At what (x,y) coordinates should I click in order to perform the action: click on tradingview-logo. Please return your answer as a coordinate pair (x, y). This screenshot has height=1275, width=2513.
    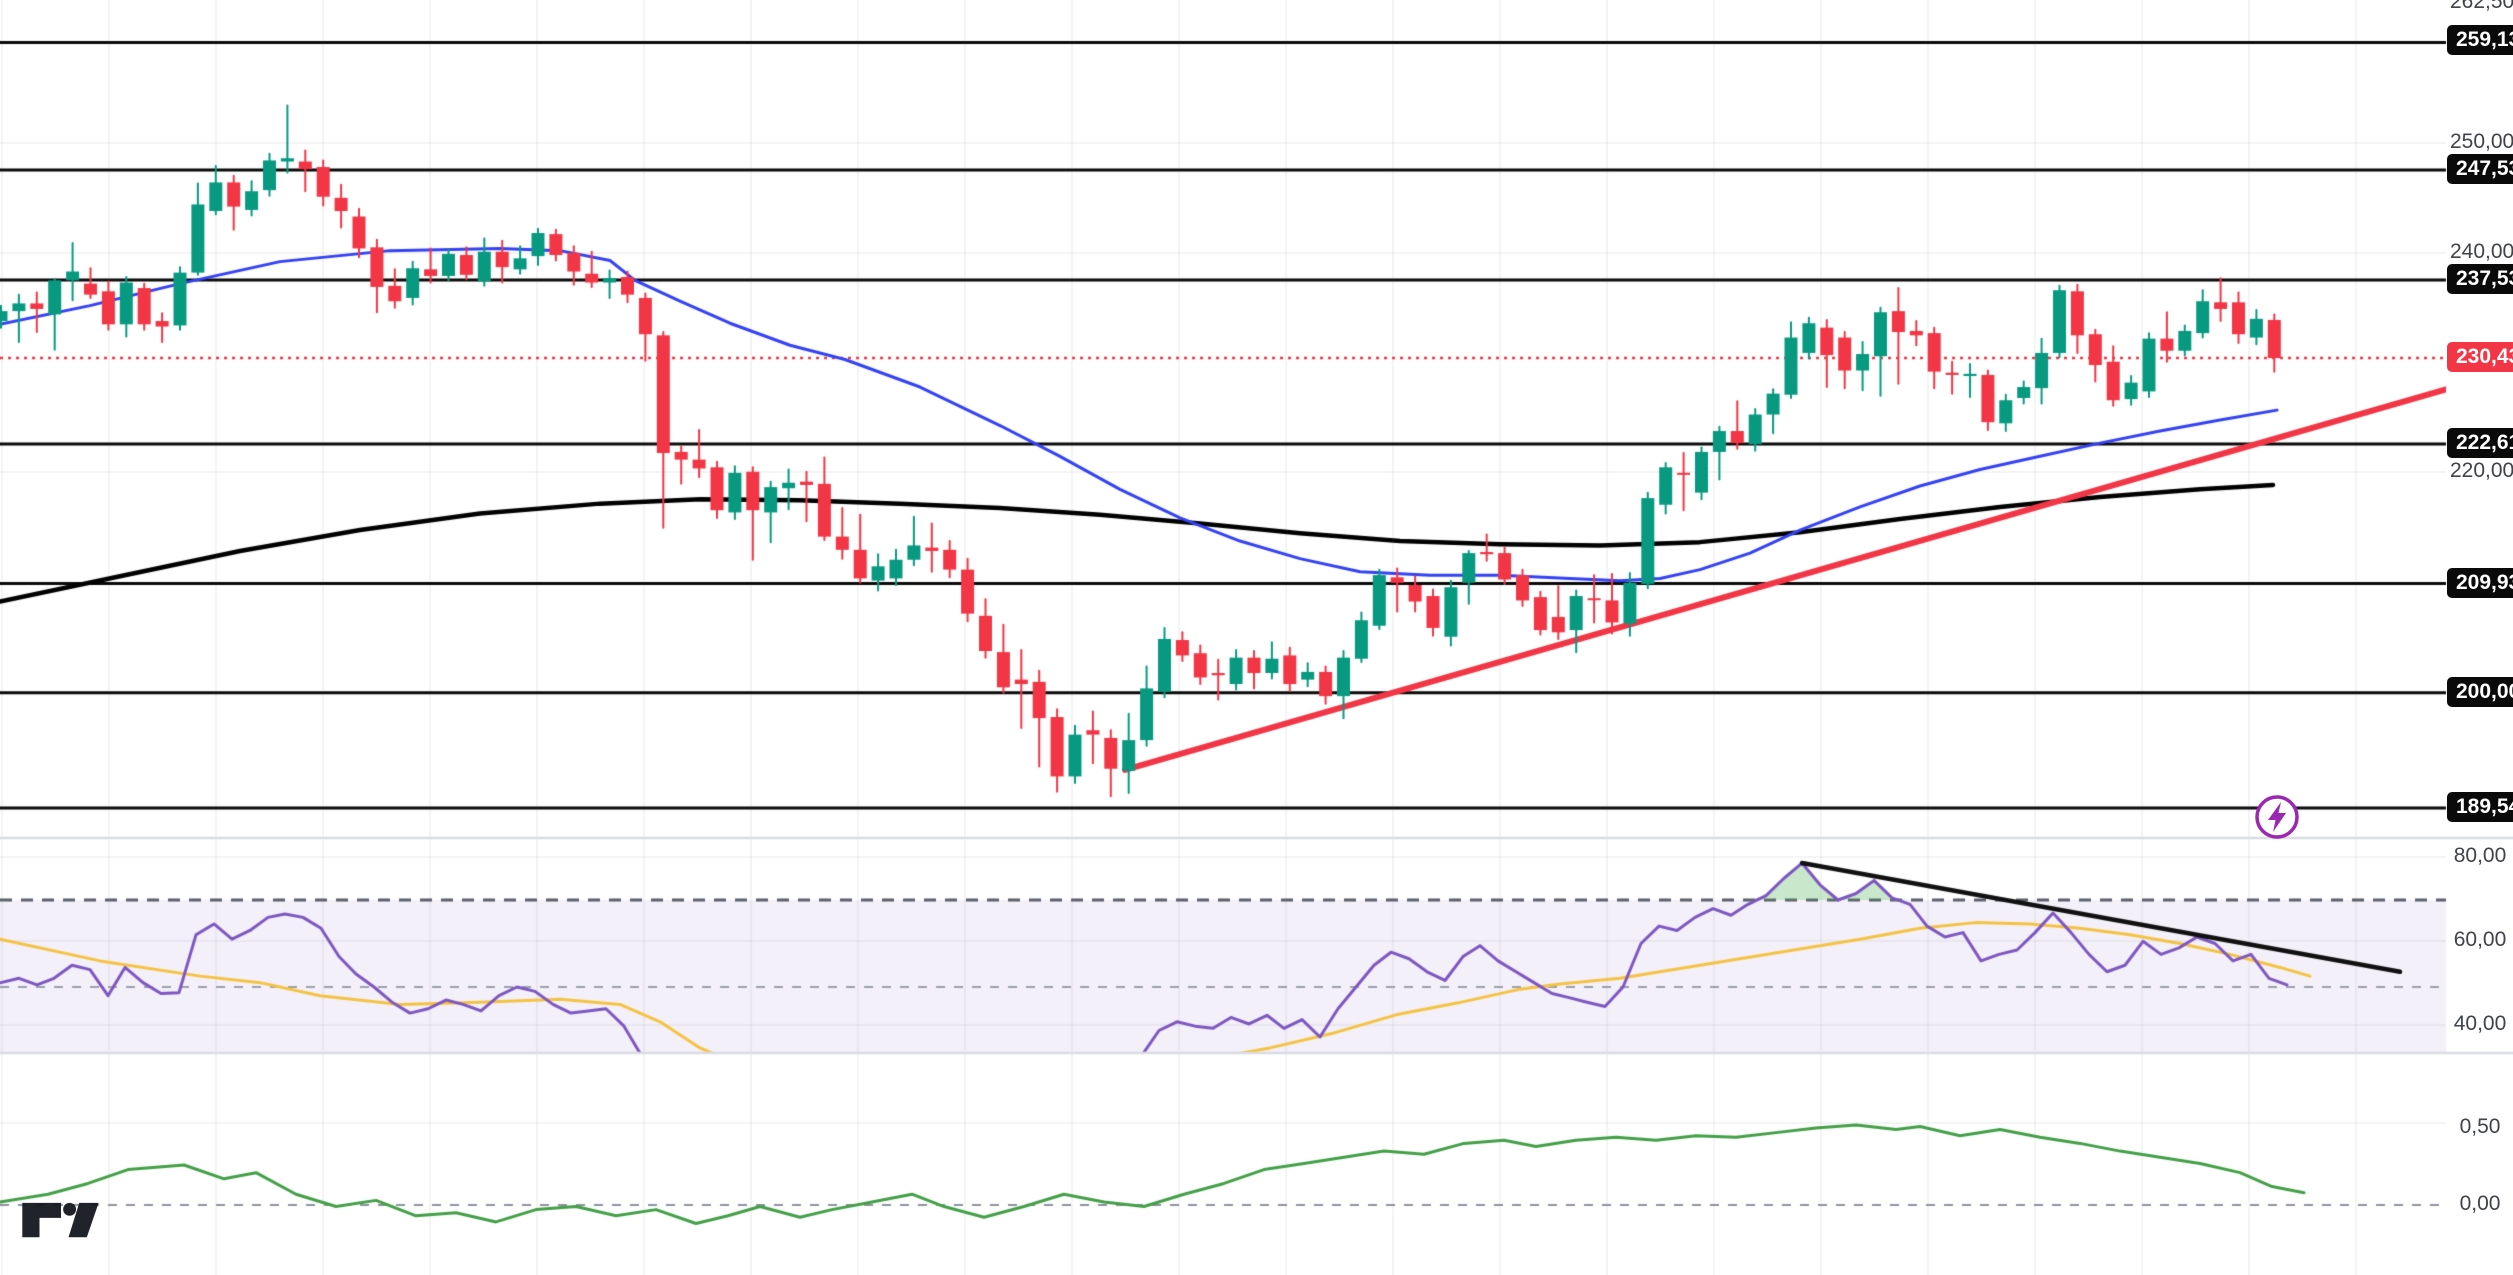
    Looking at the image, I should click on (61, 1219).